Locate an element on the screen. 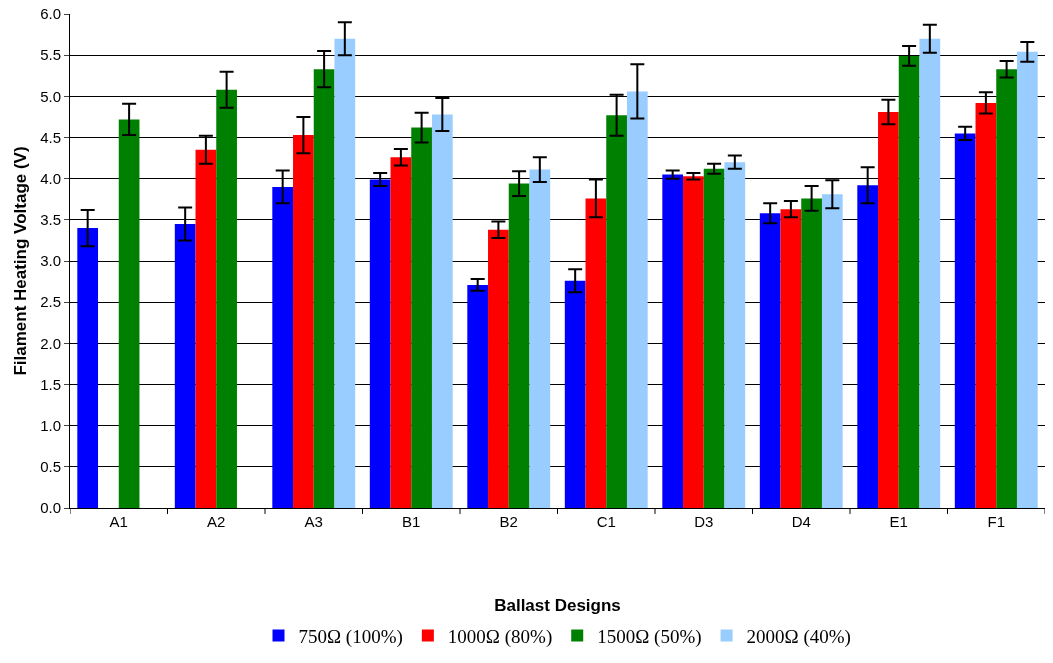 This screenshot has width=1053, height=663. y-tick-label: 1.5 is located at coordinates (50, 384).